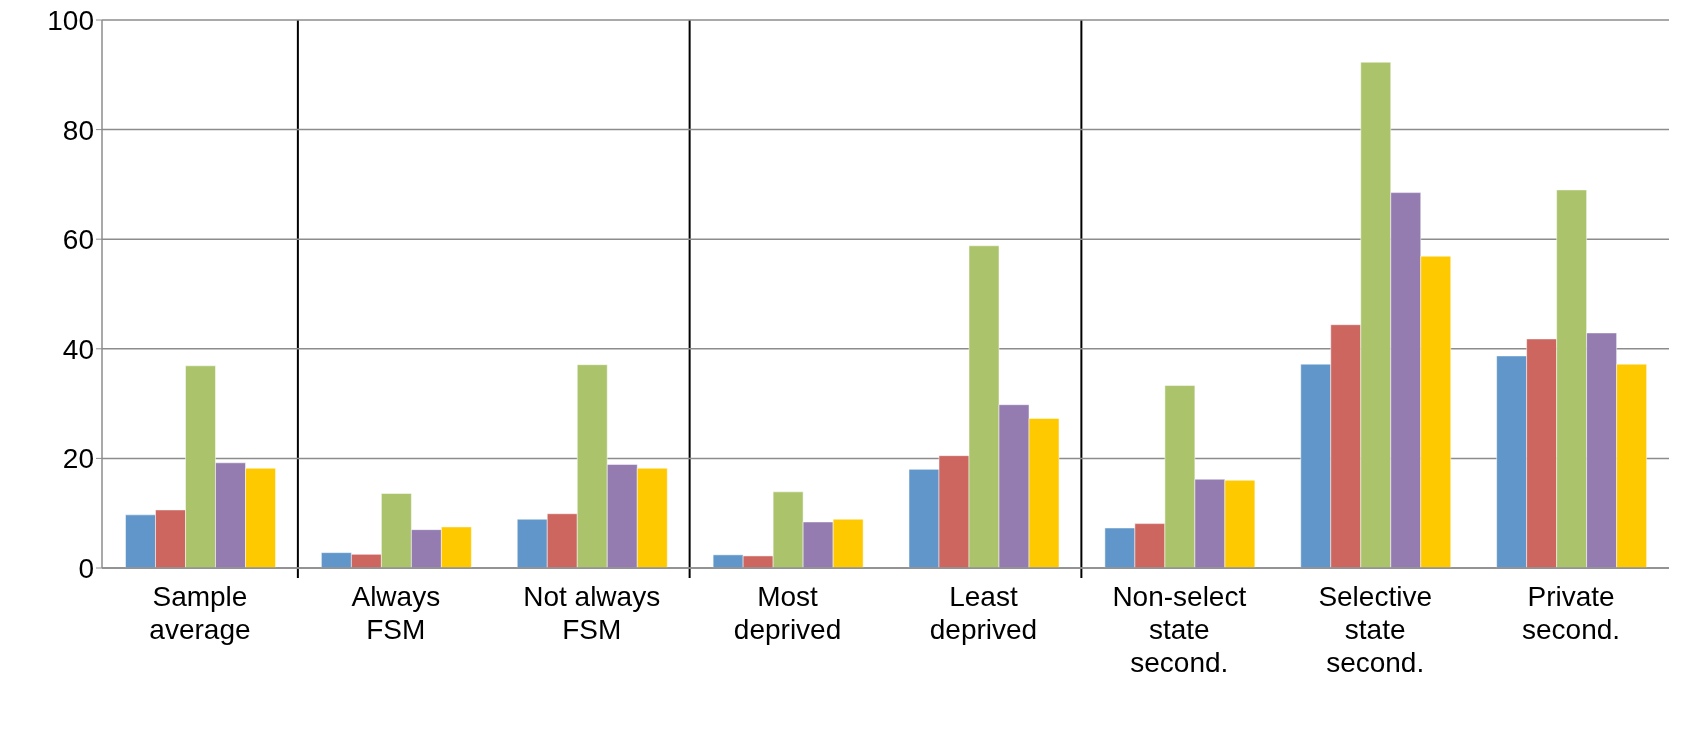 Image resolution: width=1683 pixels, height=733 pixels. Describe the element at coordinates (86, 568) in the screenshot. I see `y-tick-label: 0` at that location.